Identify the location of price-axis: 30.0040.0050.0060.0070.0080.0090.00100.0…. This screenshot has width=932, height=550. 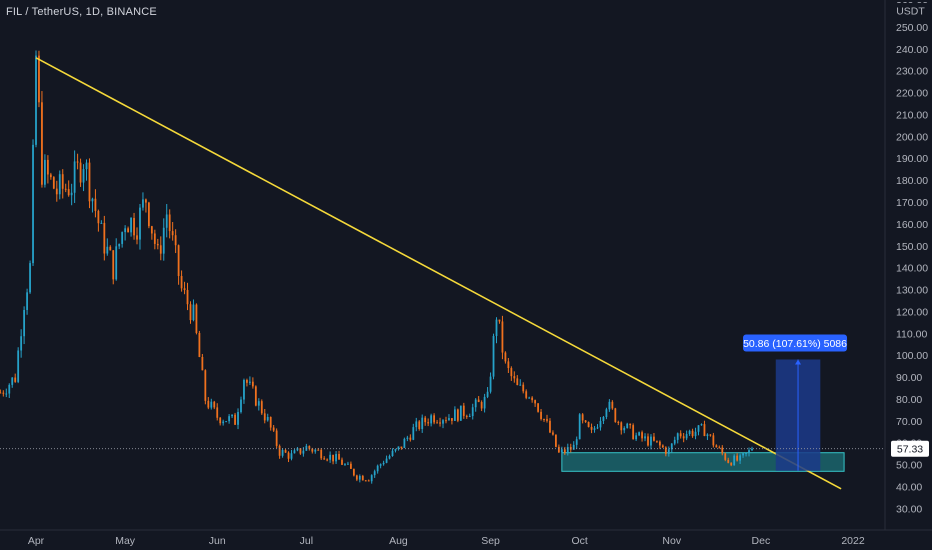
(906, 265).